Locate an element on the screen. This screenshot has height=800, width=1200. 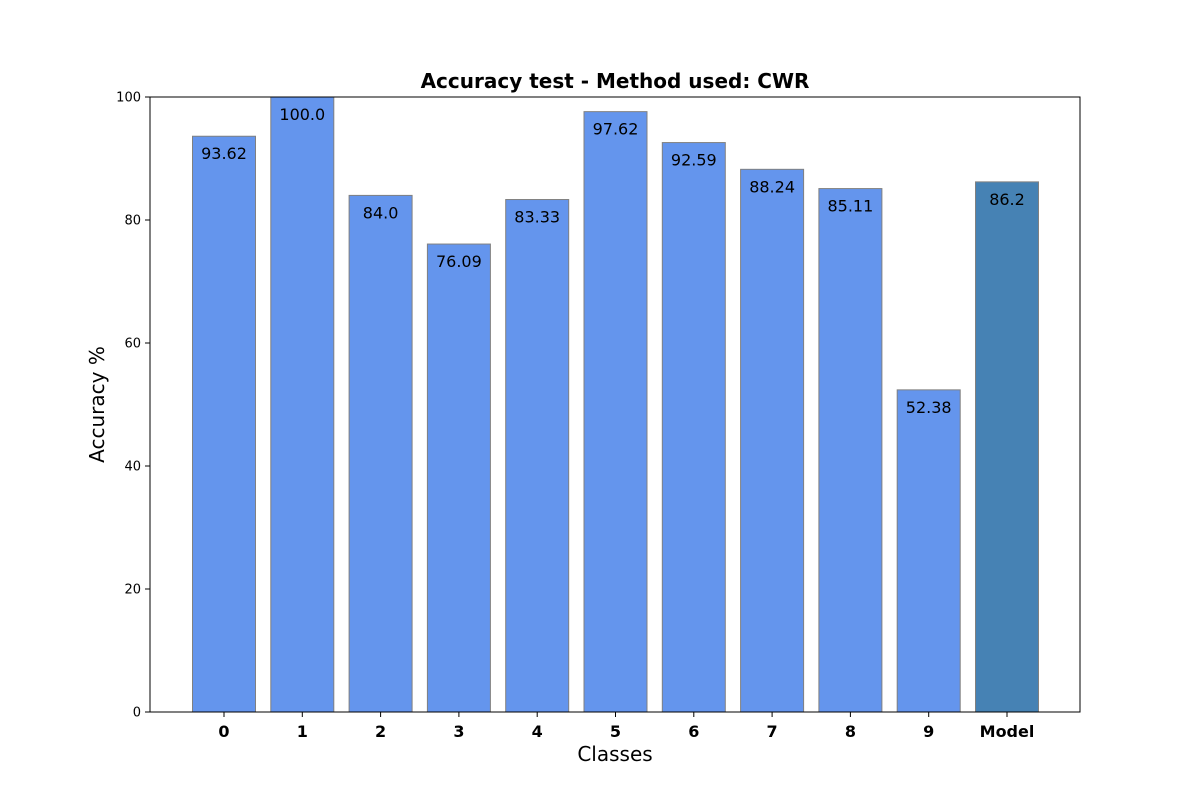
x-axis-label: Classes is located at coordinates (614, 754).